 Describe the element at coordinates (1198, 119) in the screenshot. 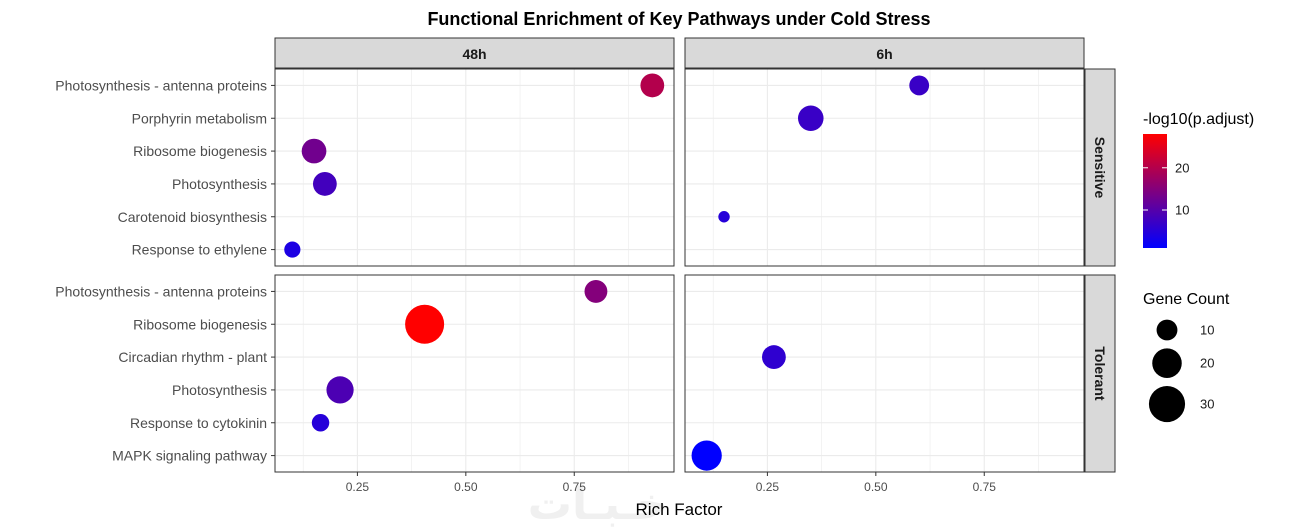

I see `color-legend-title: -log10(p.adjust)` at that location.